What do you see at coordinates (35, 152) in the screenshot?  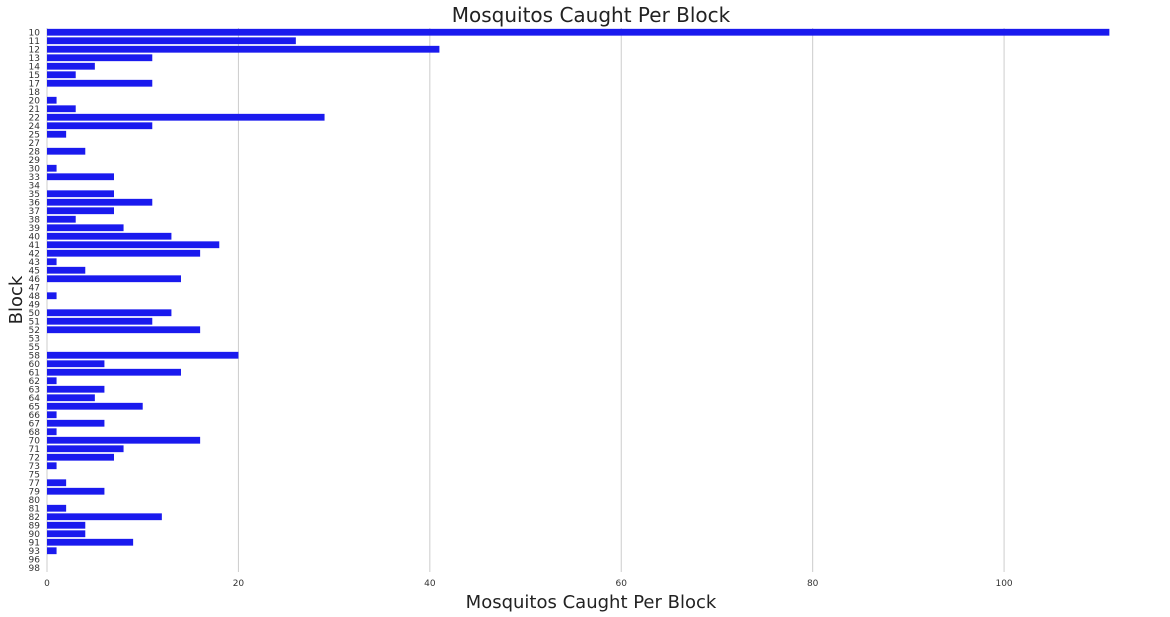 I see `y-tick-label: 28` at bounding box center [35, 152].